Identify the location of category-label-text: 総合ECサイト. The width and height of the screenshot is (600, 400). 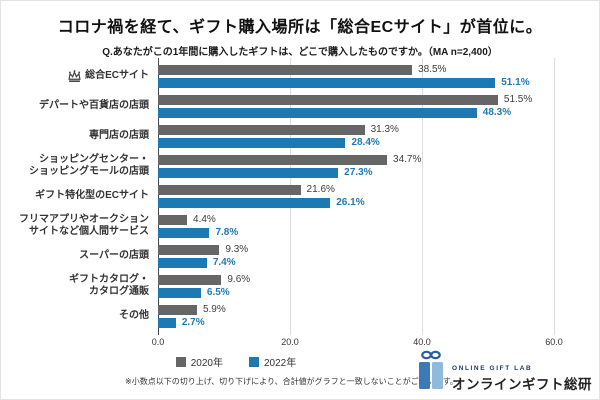
(117, 75).